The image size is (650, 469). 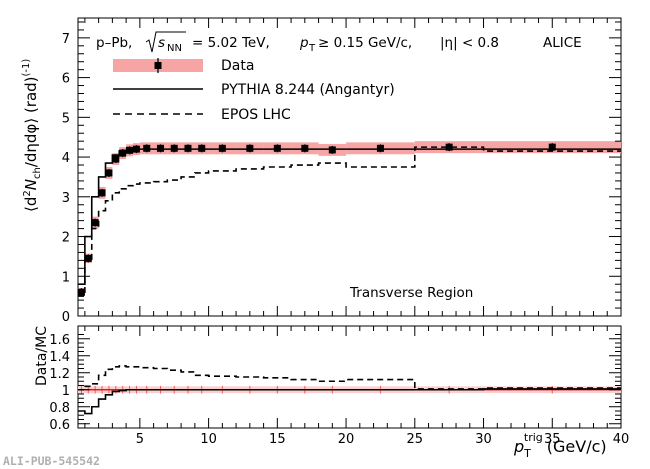 What do you see at coordinates (66, 158) in the screenshot?
I see `top-y-tick-label: 4` at bounding box center [66, 158].